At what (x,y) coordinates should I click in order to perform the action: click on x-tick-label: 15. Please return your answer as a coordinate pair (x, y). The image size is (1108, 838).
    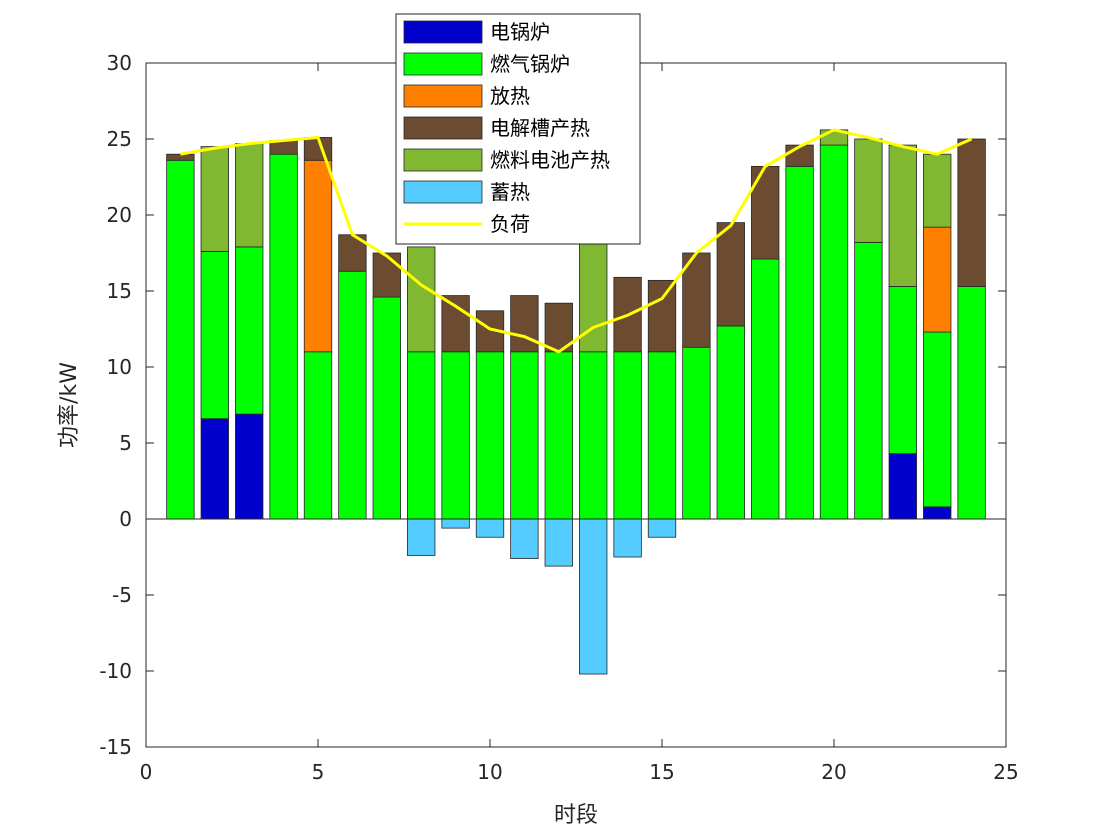
    Looking at the image, I should click on (661, 772).